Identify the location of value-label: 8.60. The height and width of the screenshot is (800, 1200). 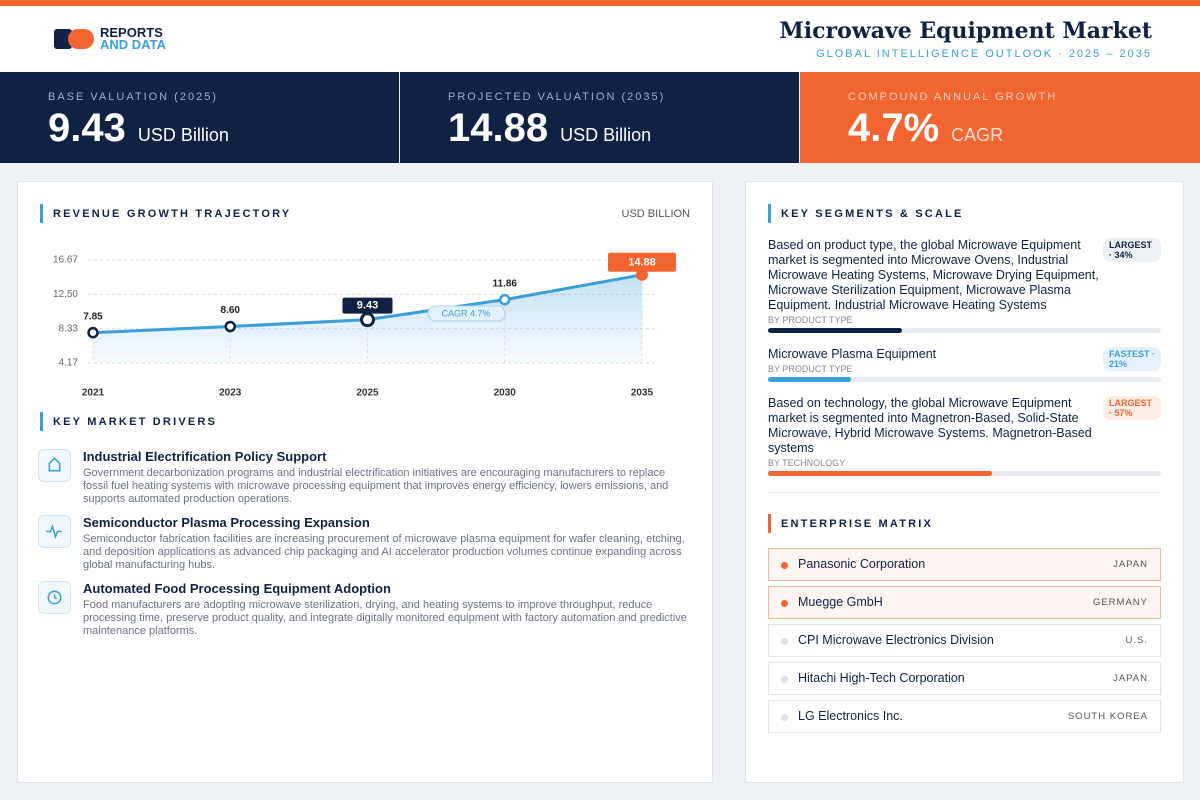
(231, 310).